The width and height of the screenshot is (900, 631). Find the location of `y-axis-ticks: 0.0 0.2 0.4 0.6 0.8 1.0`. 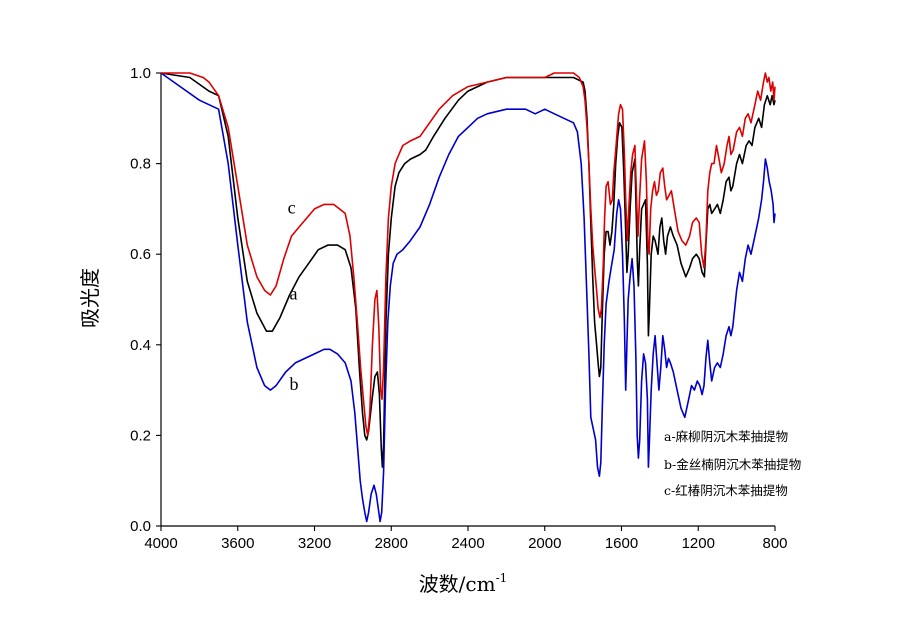

y-axis-ticks: 0.0 0.2 0.4 0.6 0.8 1.0 is located at coordinates (145, 300).